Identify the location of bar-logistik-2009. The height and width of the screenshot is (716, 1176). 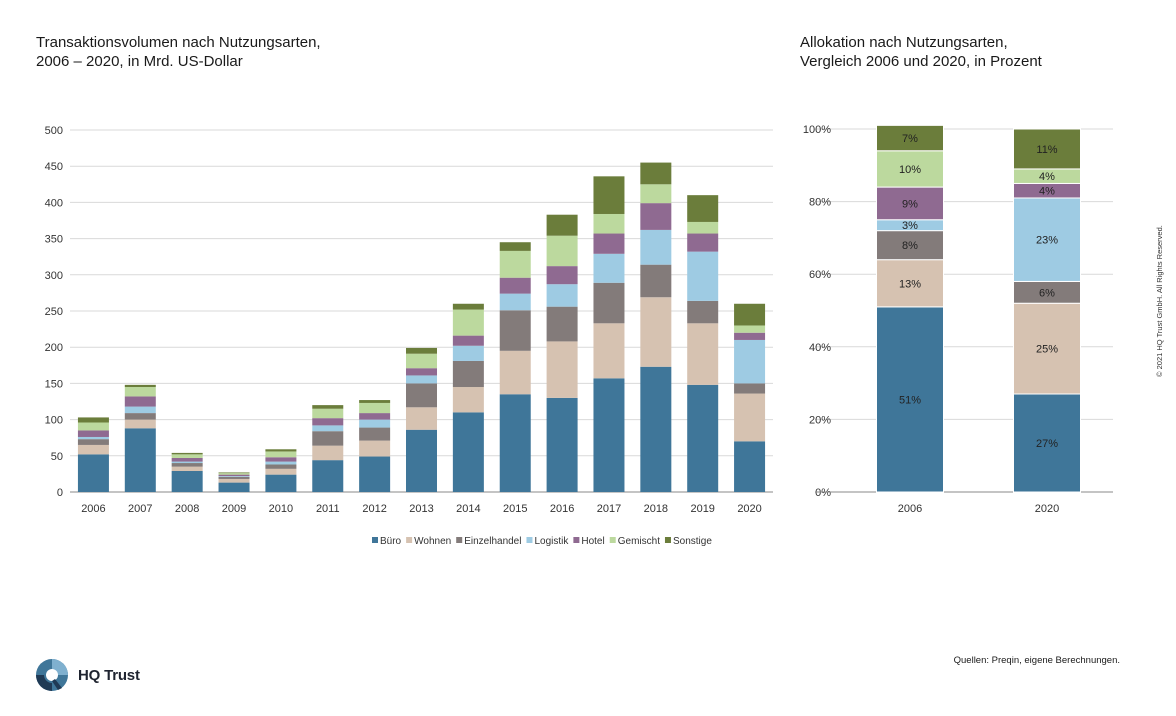
(234, 476).